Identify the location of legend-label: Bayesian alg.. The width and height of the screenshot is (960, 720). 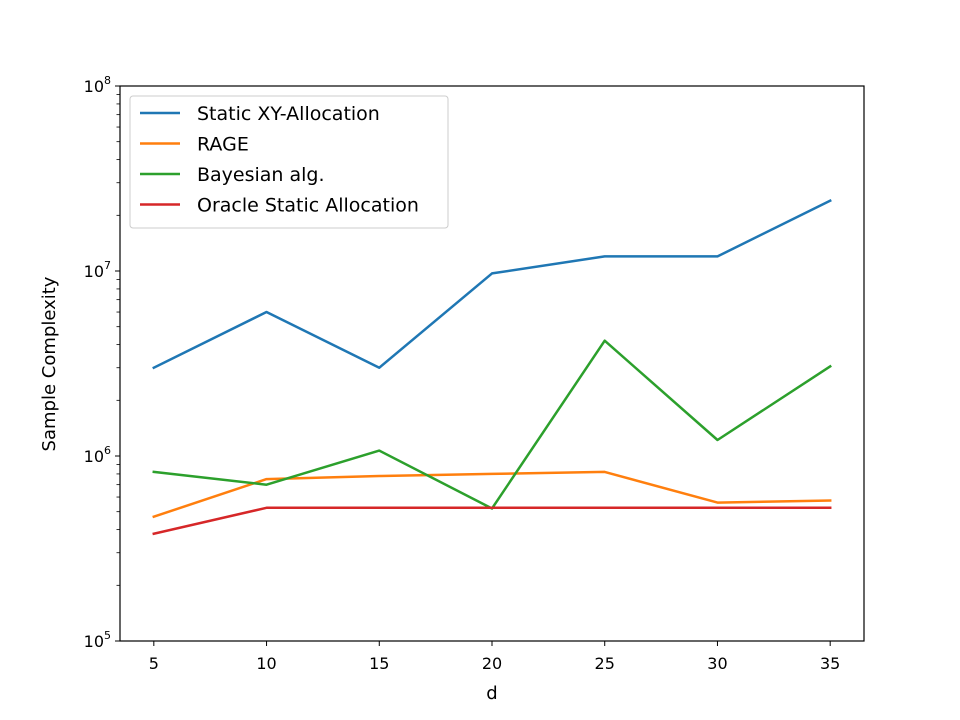
(261, 175).